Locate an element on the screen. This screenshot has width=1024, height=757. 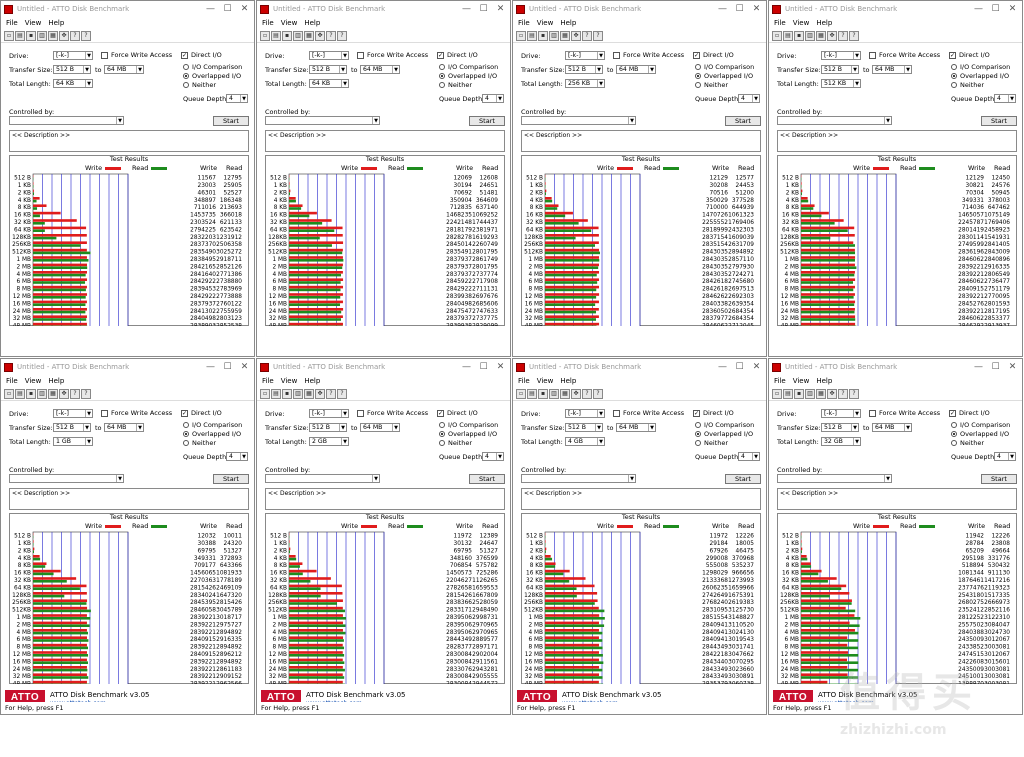
title-bar: Untitled - ATTO Disk Benchmark — ☐ ✕ is located at coordinates (383, 367).